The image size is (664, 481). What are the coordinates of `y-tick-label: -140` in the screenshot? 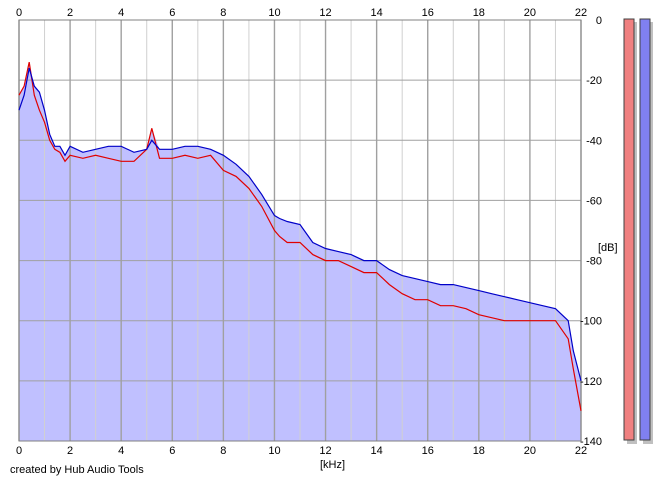 It's located at (591, 442).